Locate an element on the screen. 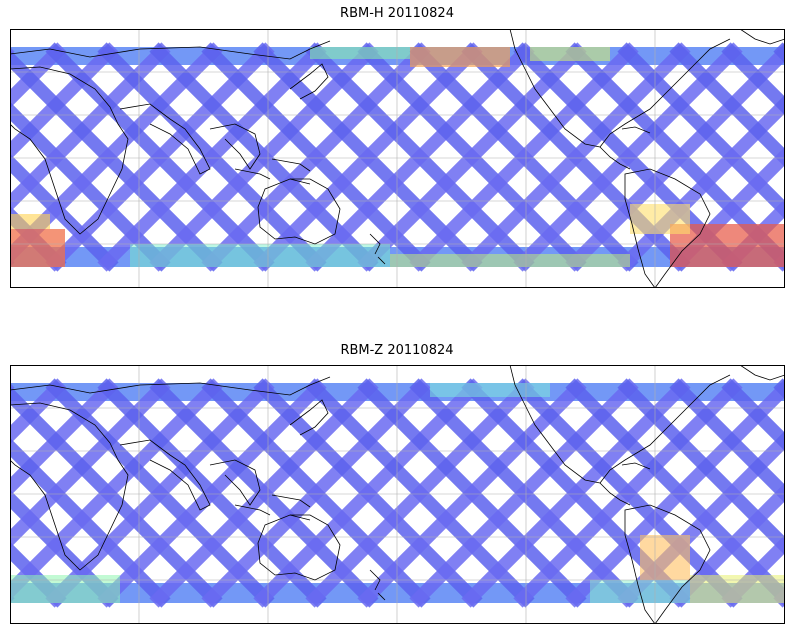 This screenshot has height=633, width=794. panel-title-rbm-h: RBM-H 20110824 is located at coordinates (397, 13).